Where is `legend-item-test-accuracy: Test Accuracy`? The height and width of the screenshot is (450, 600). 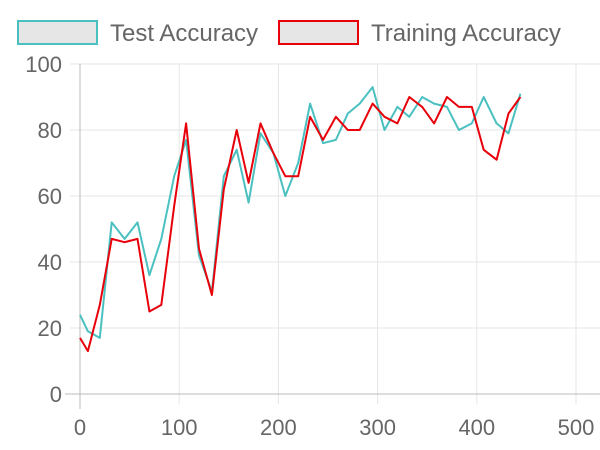 legend-item-test-accuracy: Test Accuracy is located at coordinates (137, 33).